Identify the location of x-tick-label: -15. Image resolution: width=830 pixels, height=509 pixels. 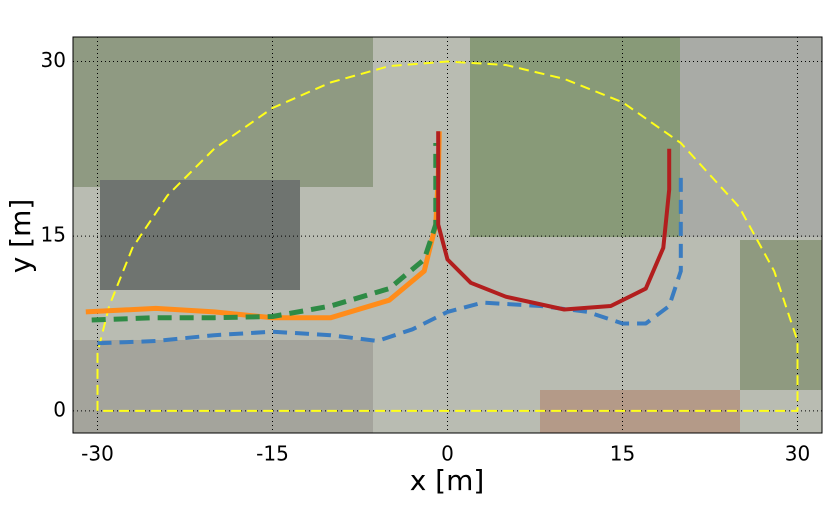
(272, 454).